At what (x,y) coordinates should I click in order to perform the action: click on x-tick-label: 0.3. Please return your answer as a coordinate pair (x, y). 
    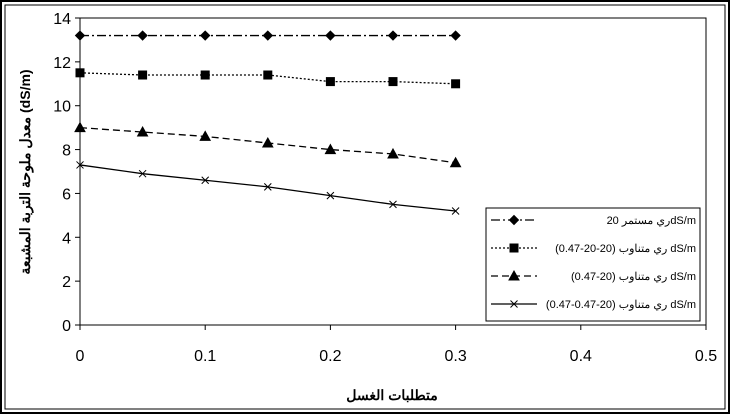
    Looking at the image, I should click on (455, 356).